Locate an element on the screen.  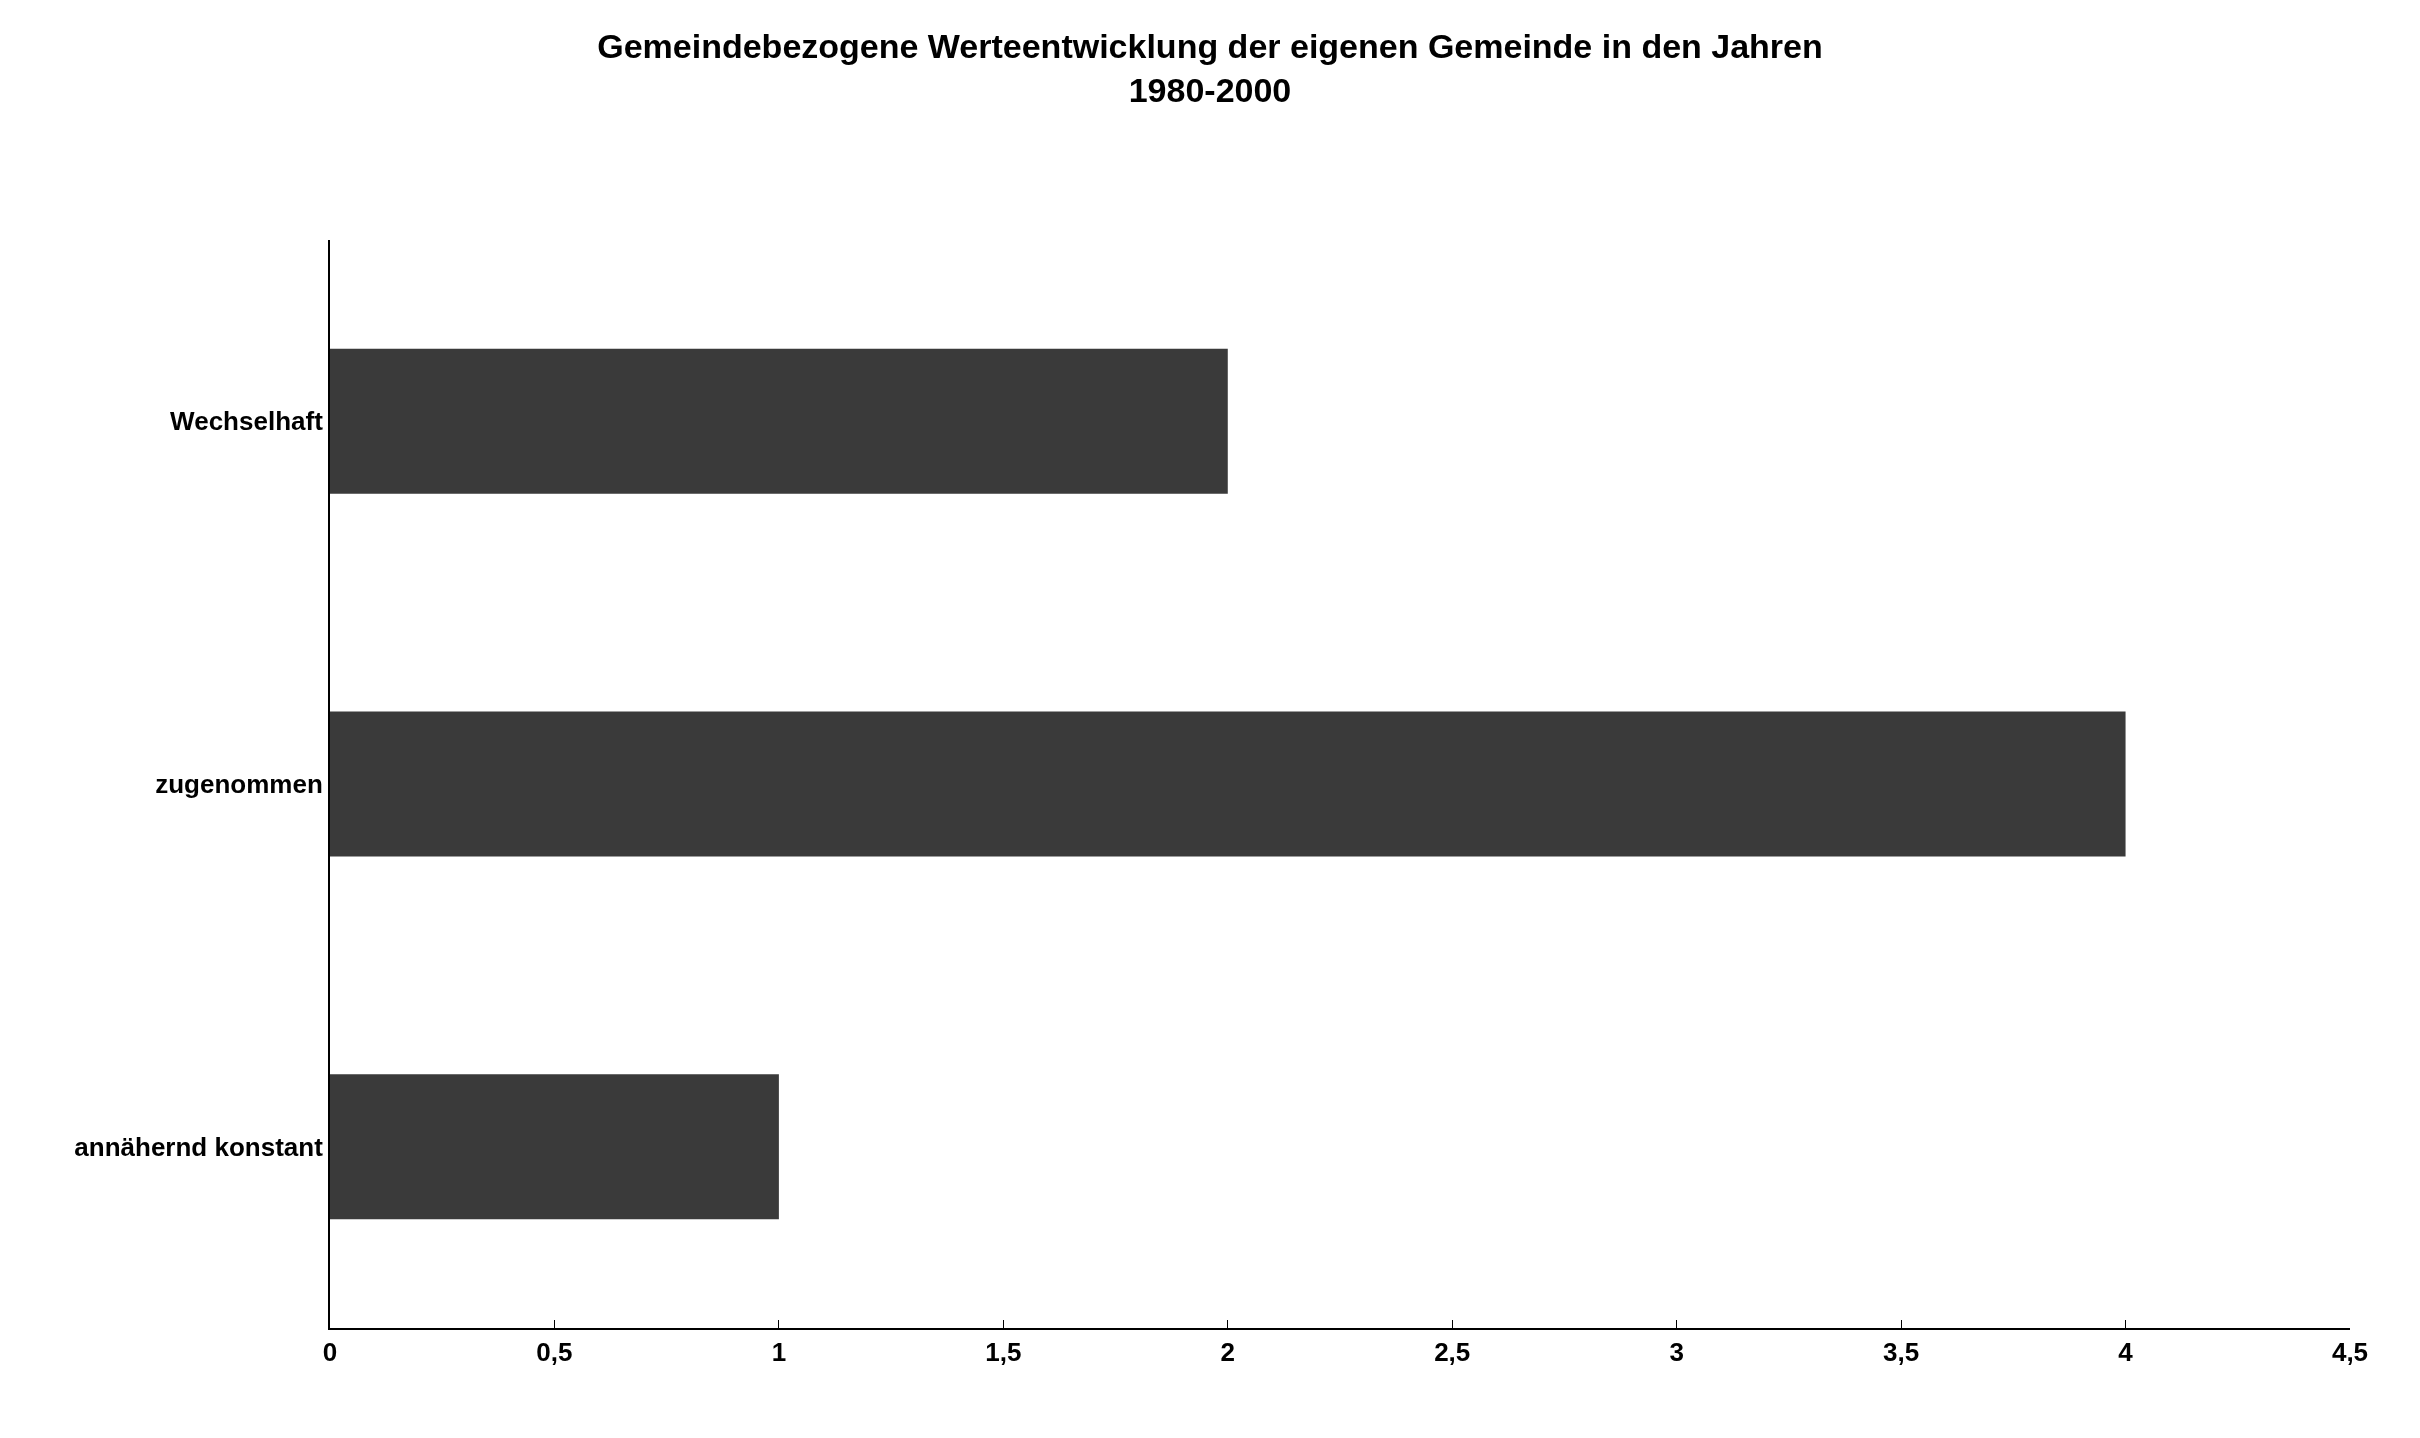
x-tick-label: 1,5 is located at coordinates (1003, 1352).